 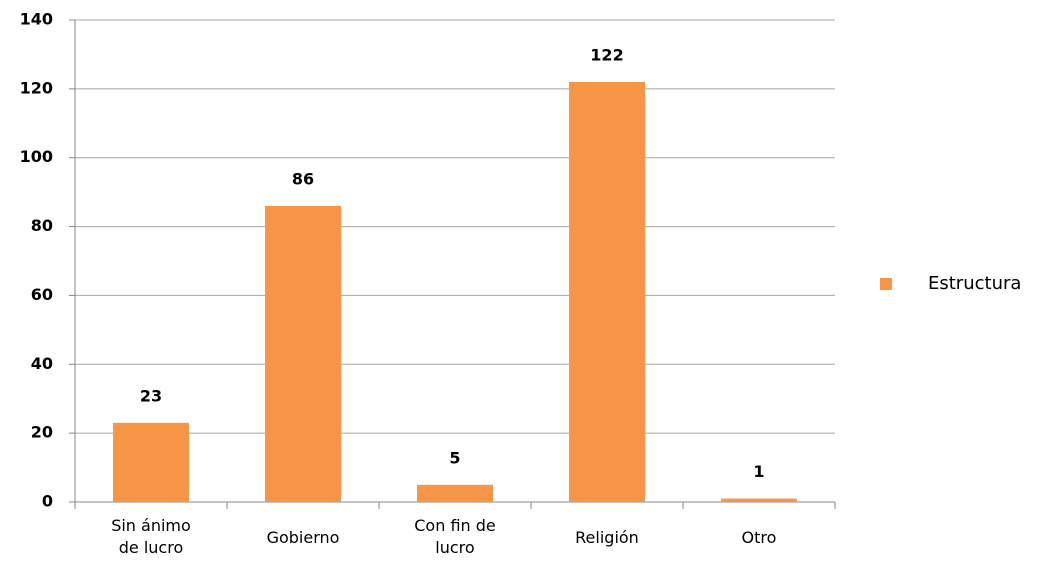 What do you see at coordinates (36, 87) in the screenshot?
I see `y-tick-label: 120` at bounding box center [36, 87].